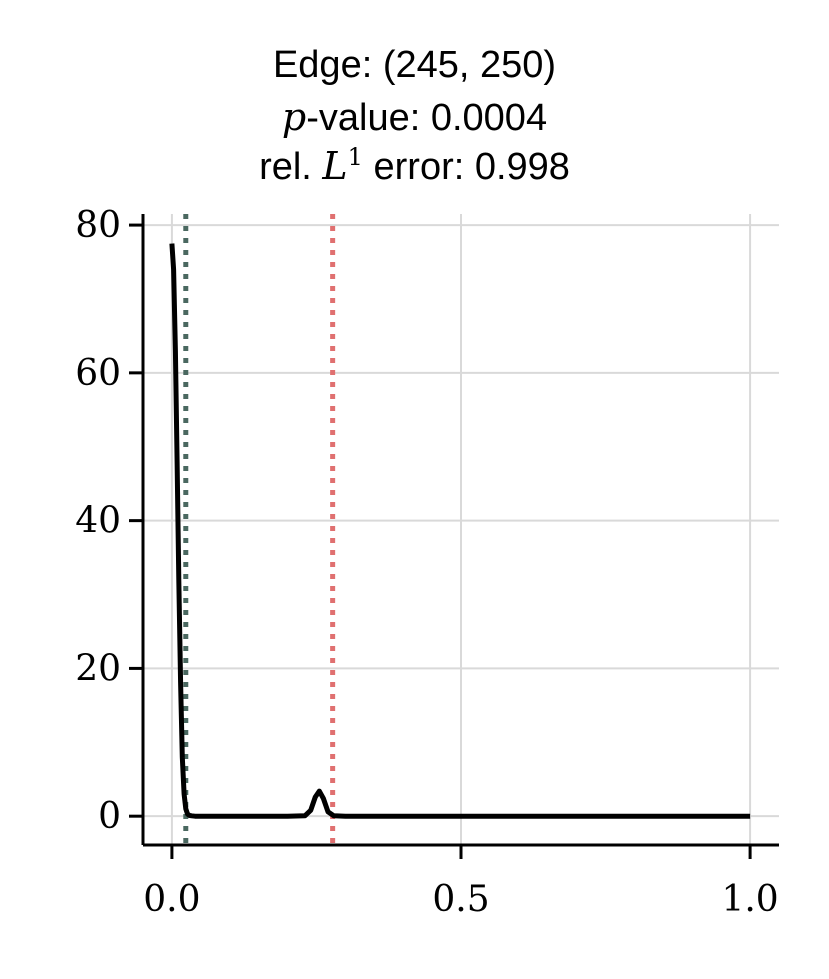 The width and height of the screenshot is (829, 979). I want to click on l-symbol: L, so click(335, 166).